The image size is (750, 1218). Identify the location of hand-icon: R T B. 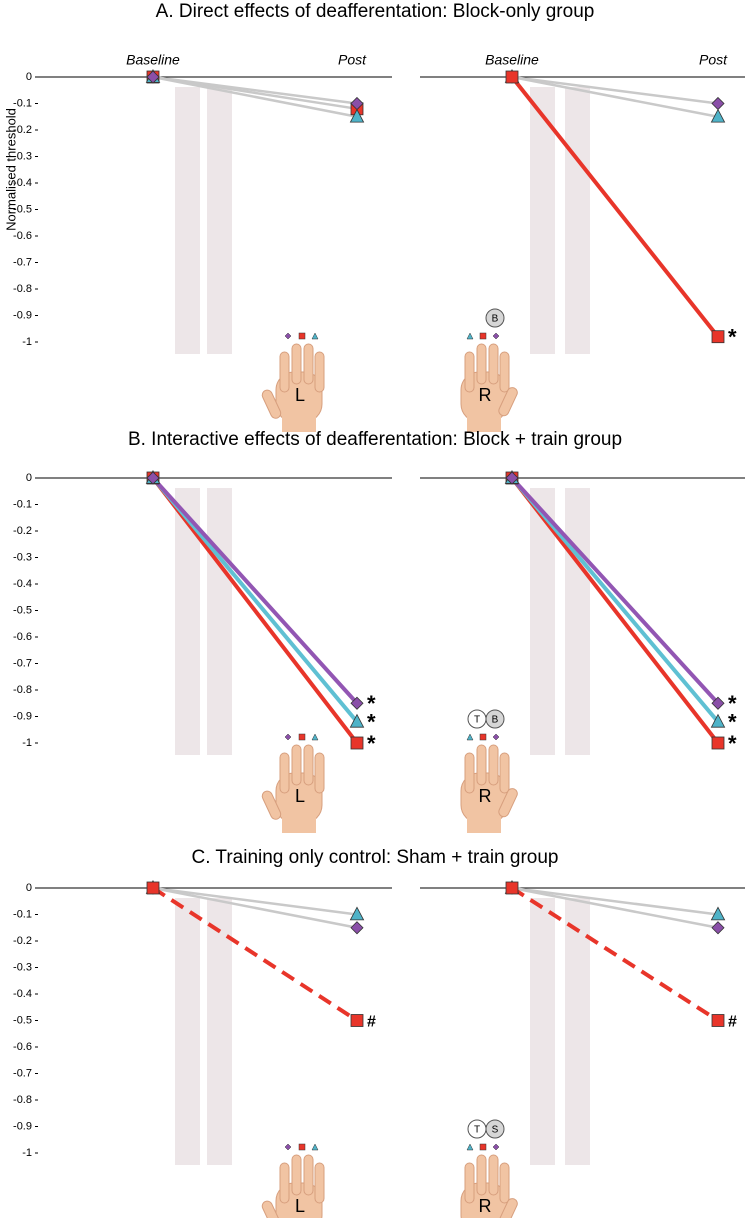
(489, 771).